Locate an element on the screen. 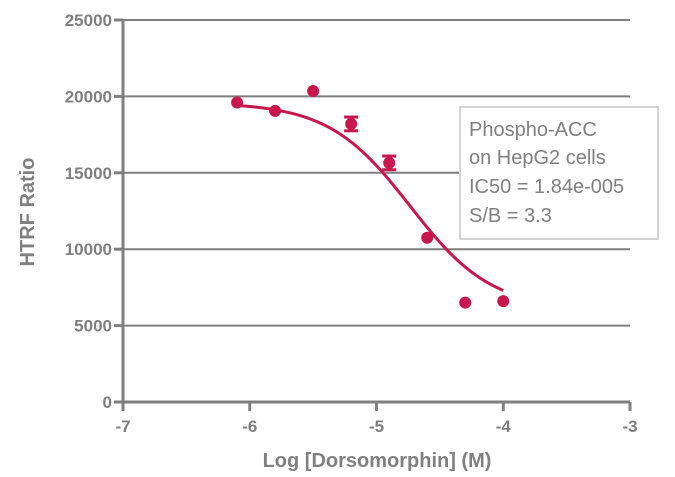  x-tick-label: -7 is located at coordinates (122, 426).